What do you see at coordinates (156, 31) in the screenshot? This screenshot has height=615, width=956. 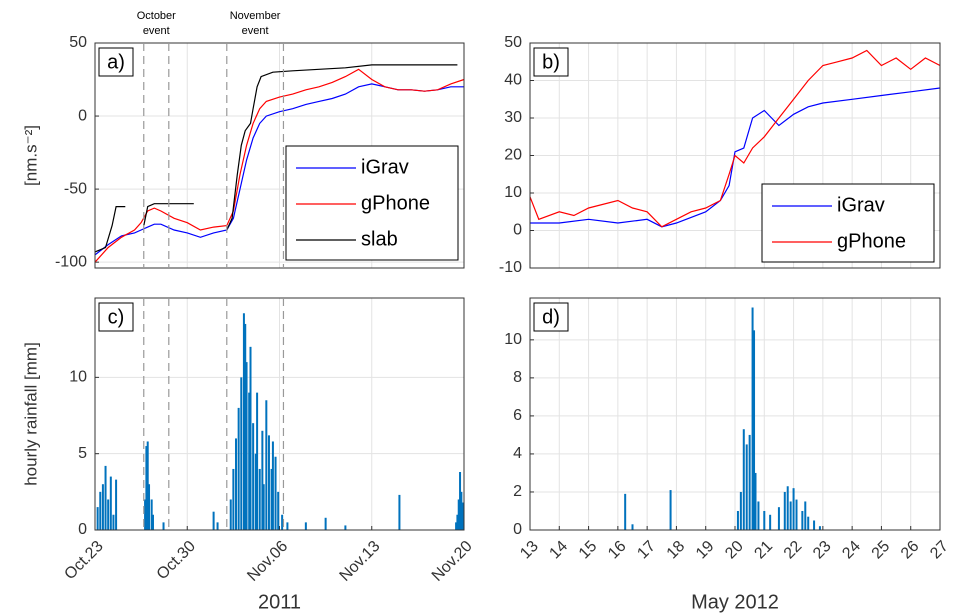 I see `event-annotation: event` at bounding box center [156, 31].